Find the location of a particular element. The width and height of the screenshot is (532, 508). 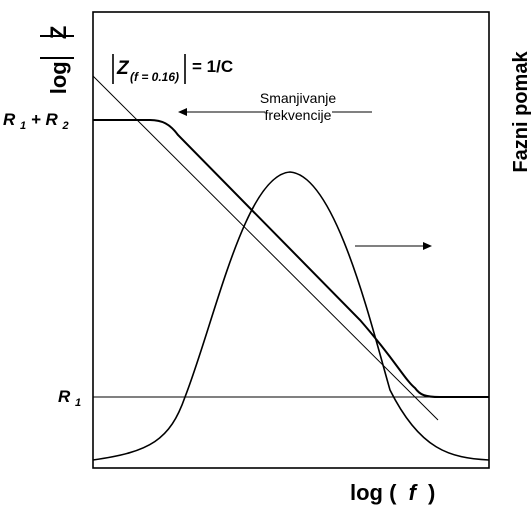

r1r2-plus: + R is located at coordinates (45, 119).